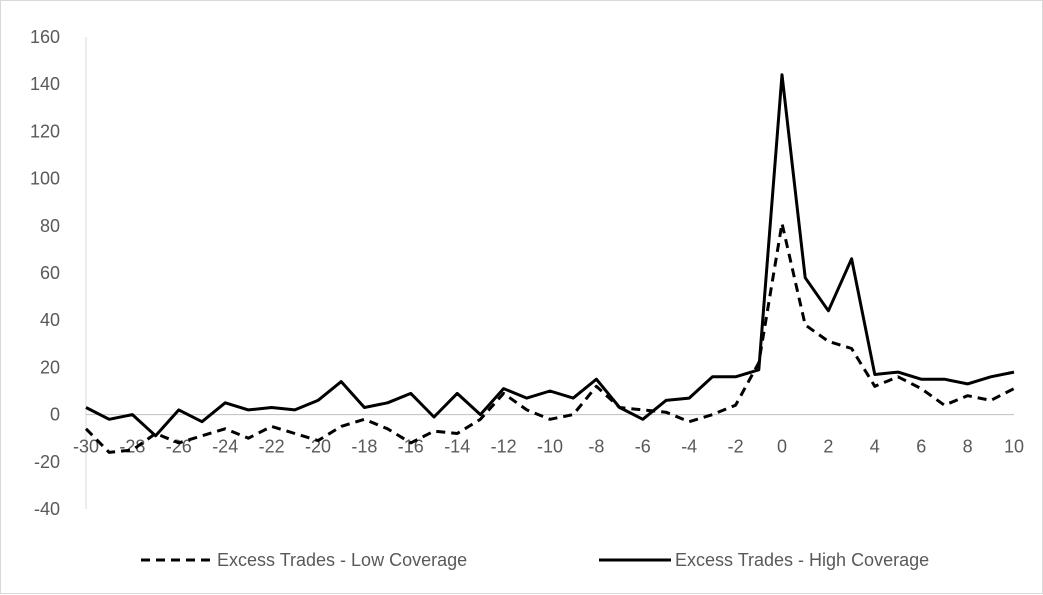  I want to click on x-tick-label: -24, so click(225, 447).